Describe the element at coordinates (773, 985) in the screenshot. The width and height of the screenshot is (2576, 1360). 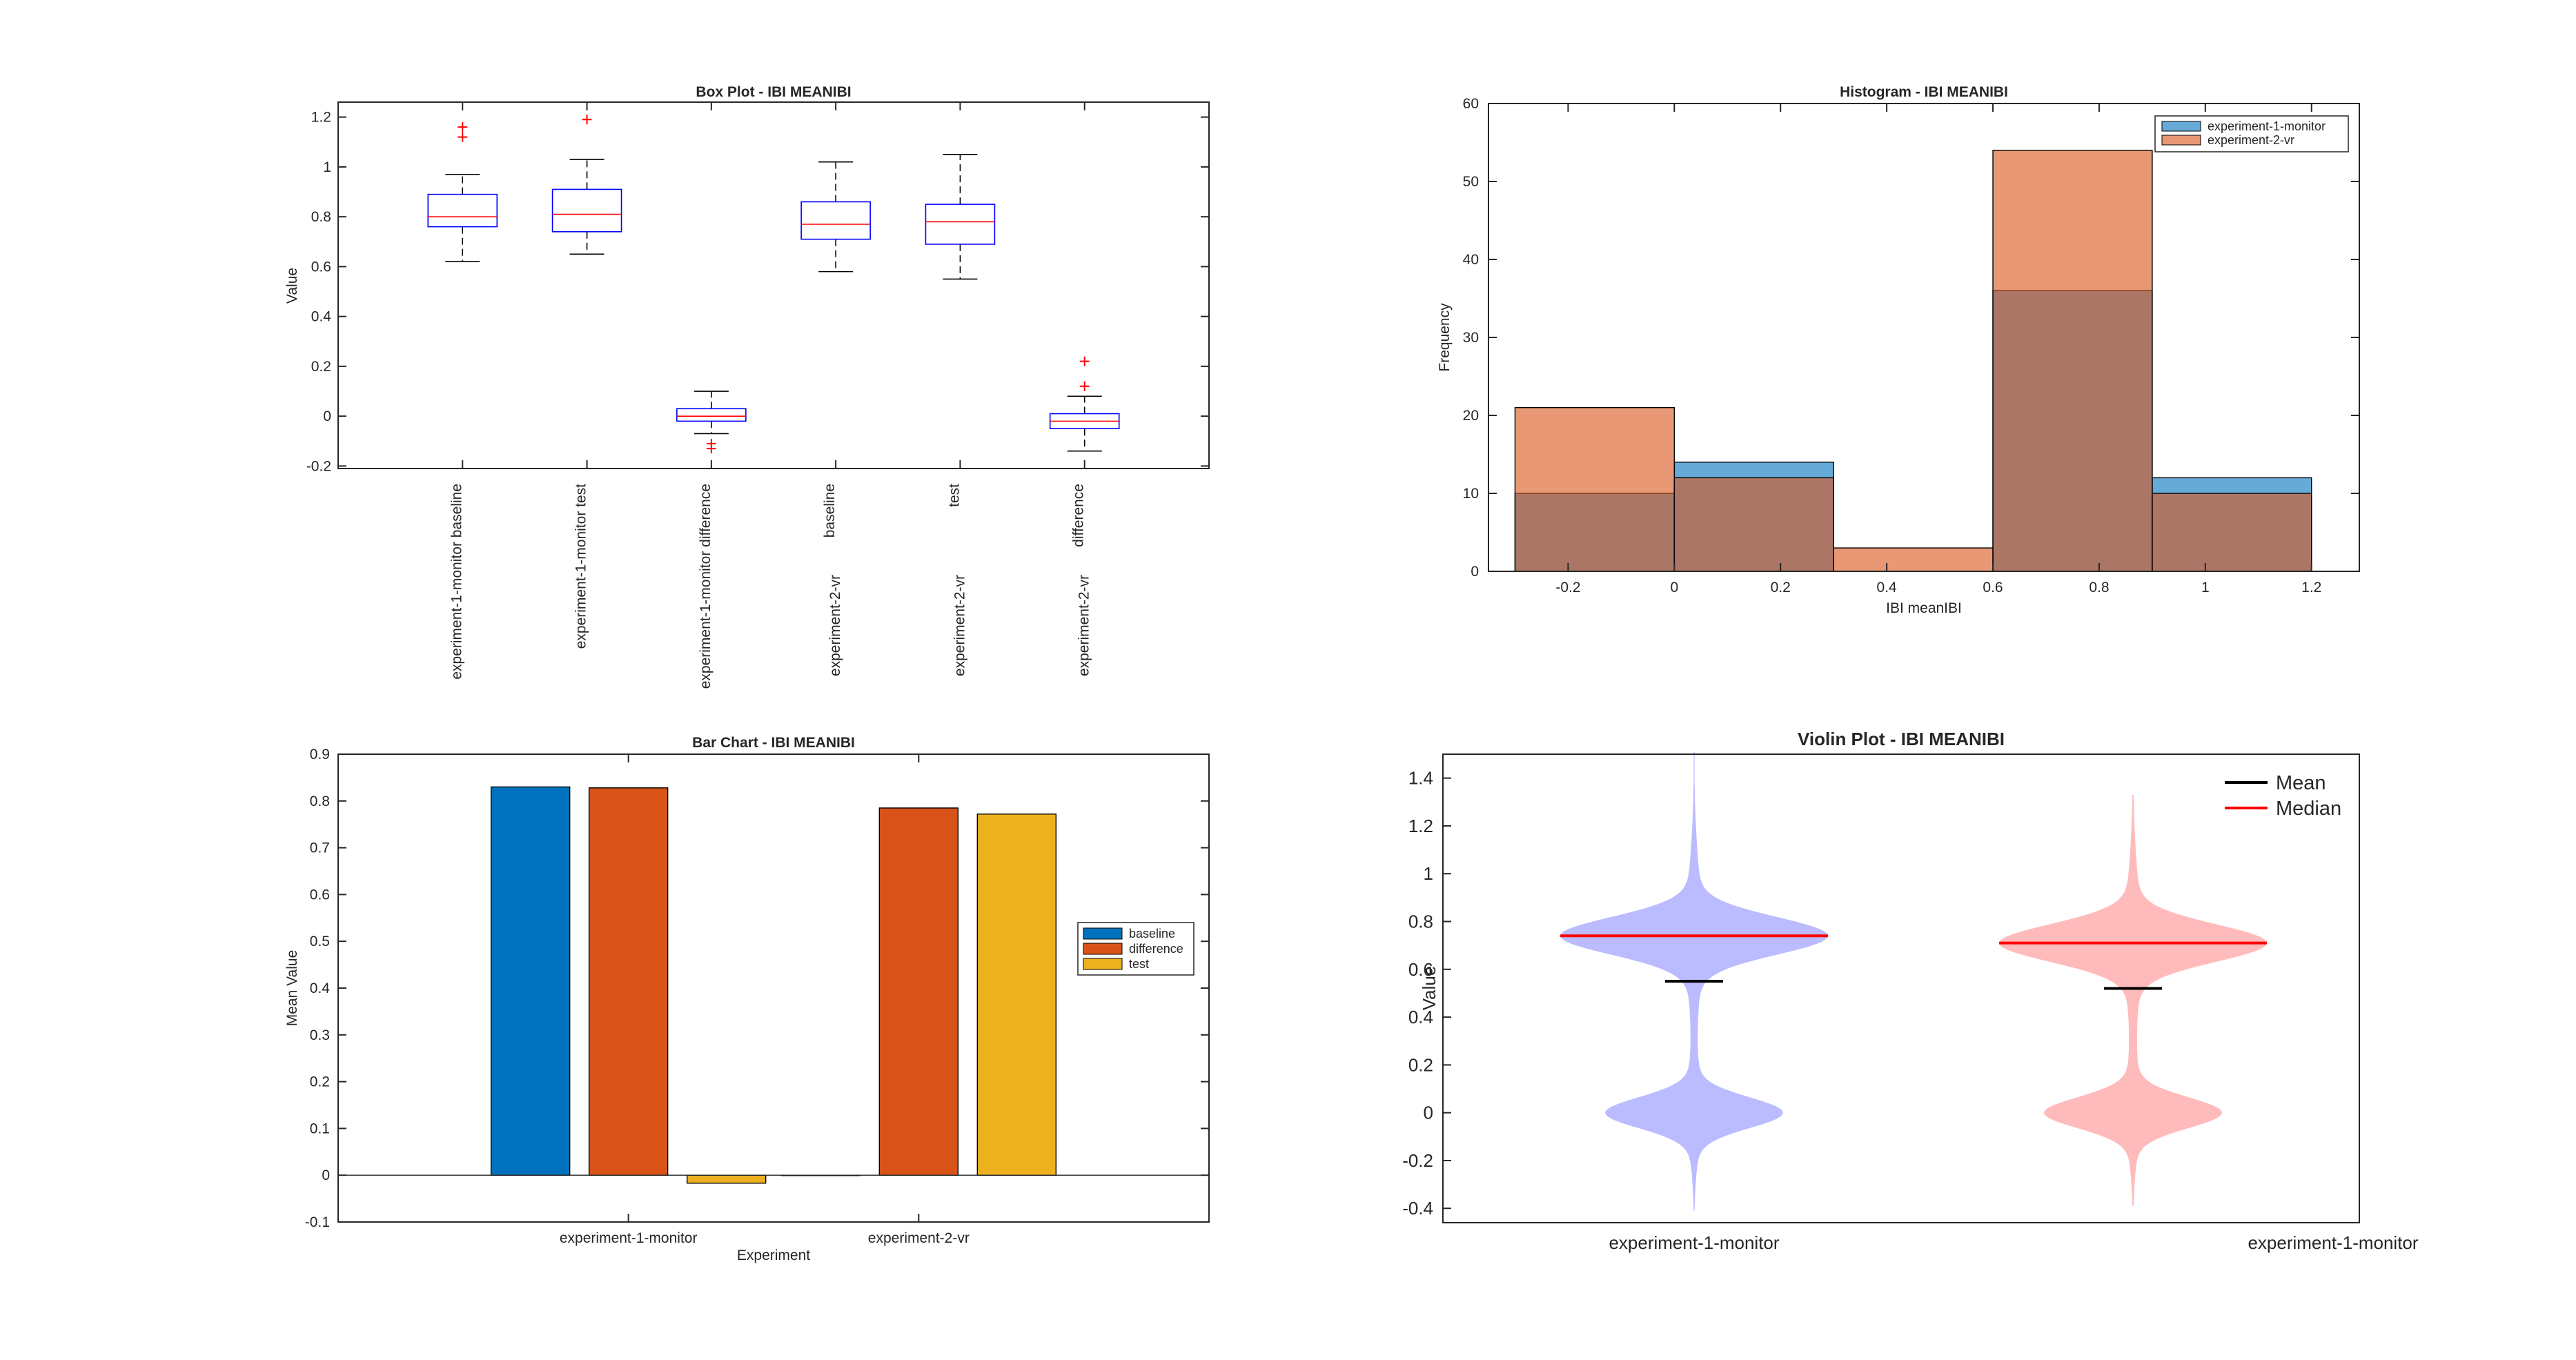
I see `bar-chart-marks` at that location.